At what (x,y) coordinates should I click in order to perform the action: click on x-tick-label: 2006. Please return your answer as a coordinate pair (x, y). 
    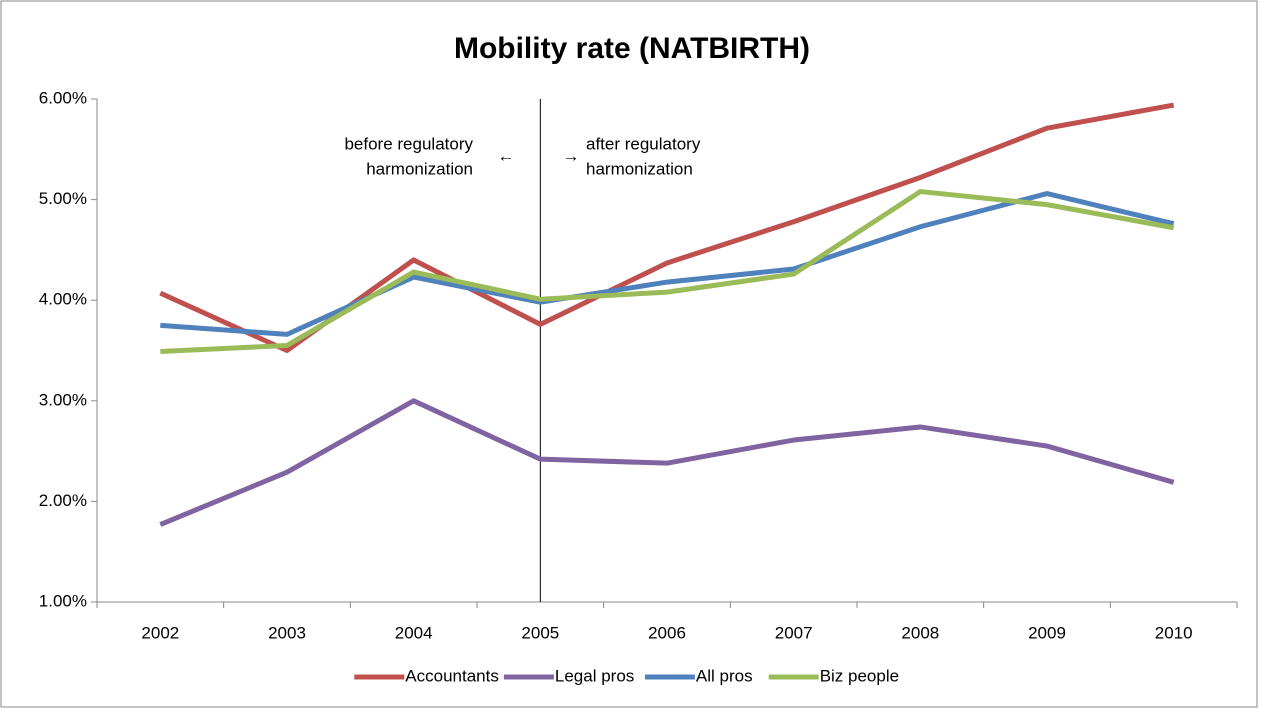
    Looking at the image, I should click on (667, 632).